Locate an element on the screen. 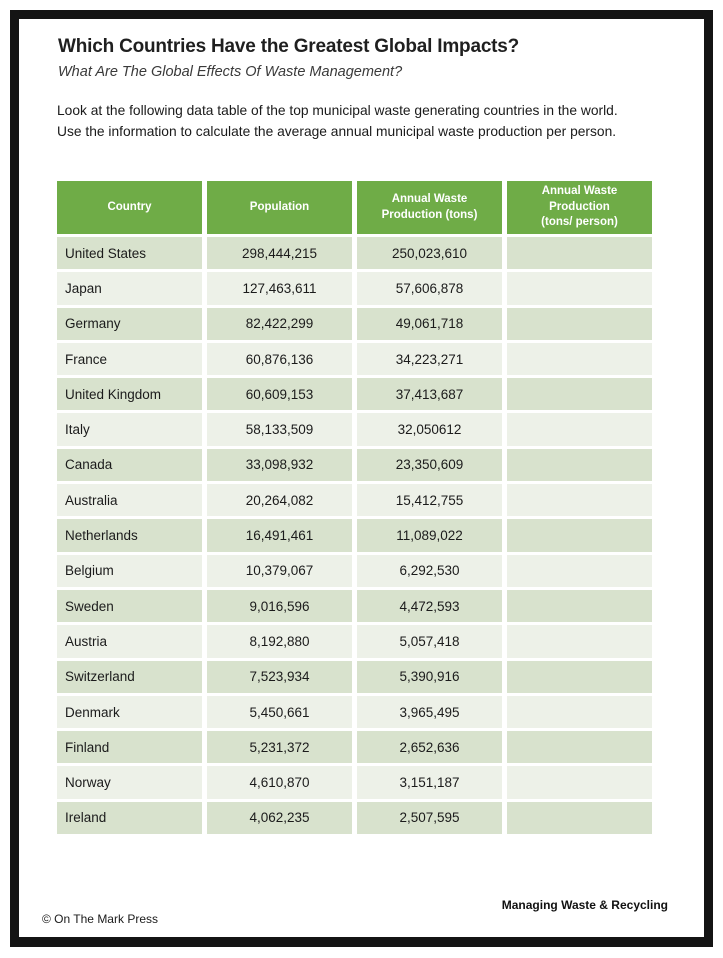 The height and width of the screenshot is (958, 723). cell-country: Ireland is located at coordinates (129, 818).